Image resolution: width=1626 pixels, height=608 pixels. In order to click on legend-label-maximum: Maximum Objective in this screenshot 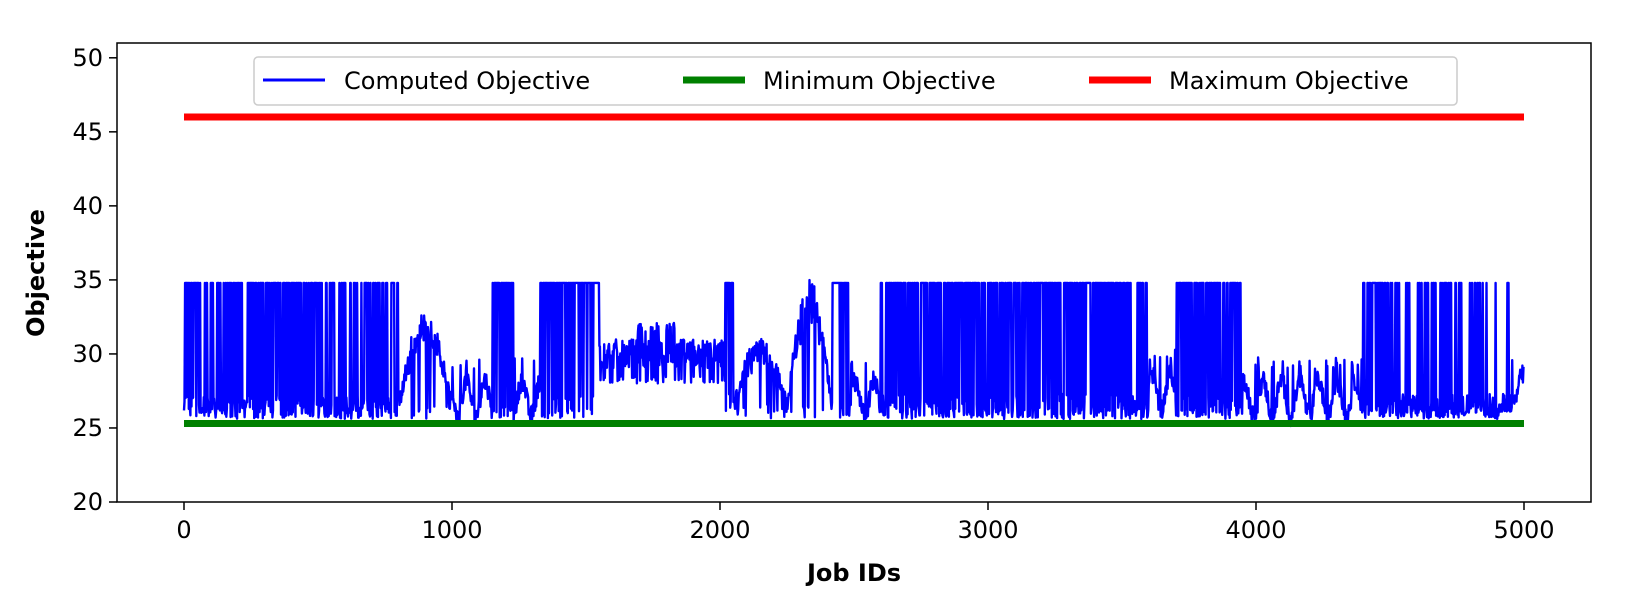, I will do `click(1289, 81)`.